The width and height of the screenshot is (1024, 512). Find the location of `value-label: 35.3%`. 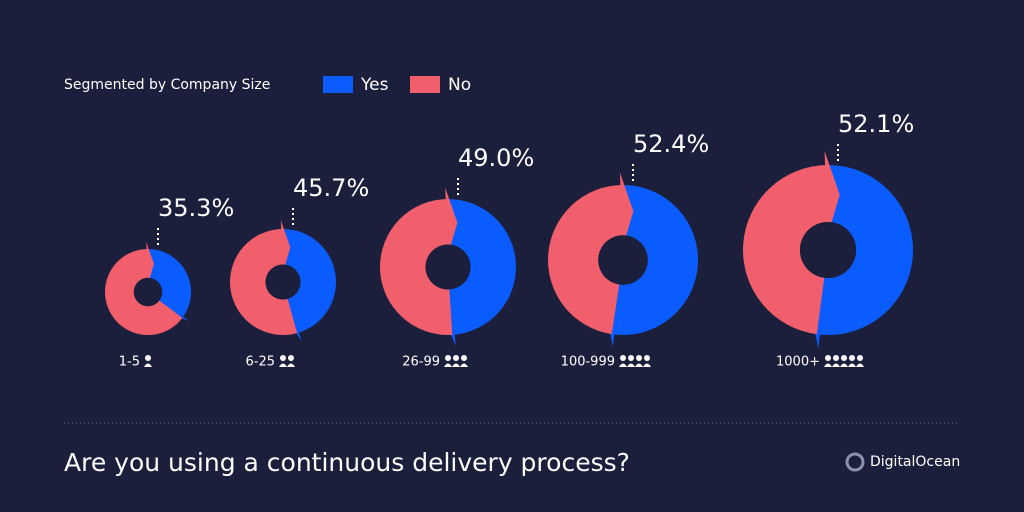

value-label: 35.3% is located at coordinates (196, 208).